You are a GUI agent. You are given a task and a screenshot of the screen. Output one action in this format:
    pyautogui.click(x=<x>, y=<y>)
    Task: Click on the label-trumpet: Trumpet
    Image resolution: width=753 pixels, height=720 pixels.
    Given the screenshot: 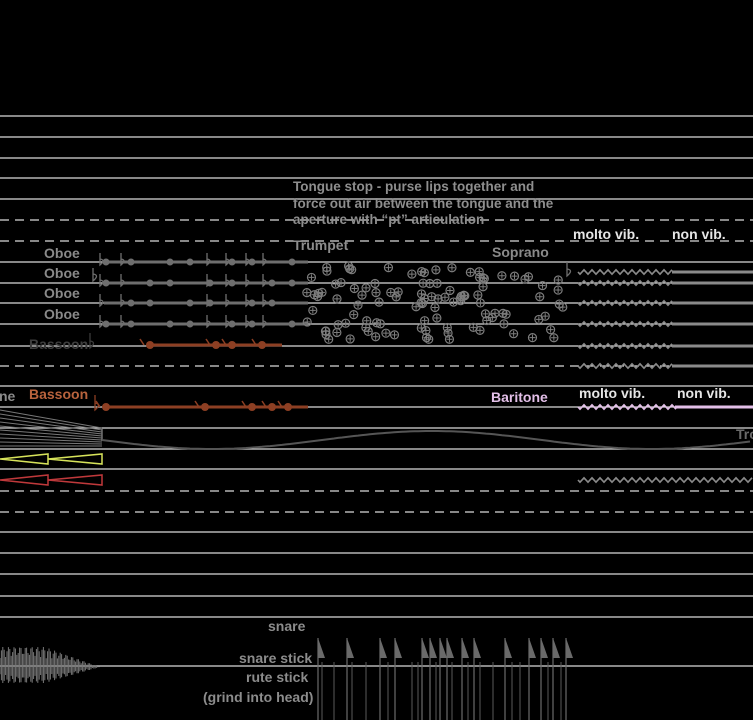 What is the action you would take?
    pyautogui.click(x=321, y=245)
    